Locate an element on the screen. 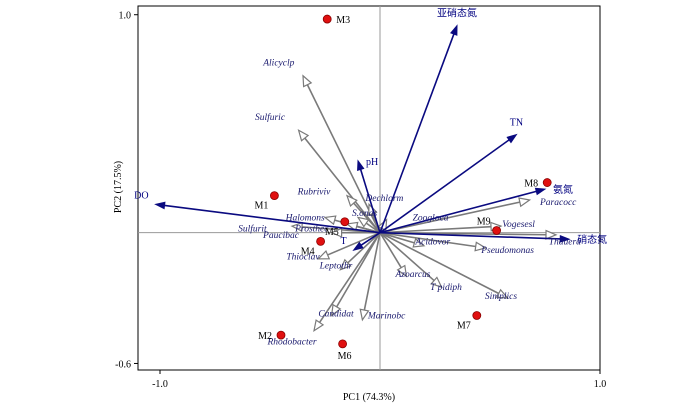  site-point-m8 is located at coordinates (547, 182).